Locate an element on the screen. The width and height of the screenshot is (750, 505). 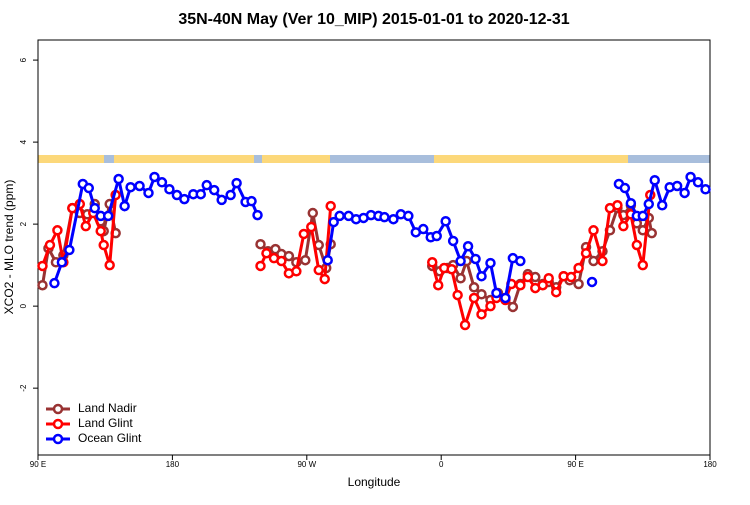
x-tick-label: 90 W is located at coordinates (306, 464).